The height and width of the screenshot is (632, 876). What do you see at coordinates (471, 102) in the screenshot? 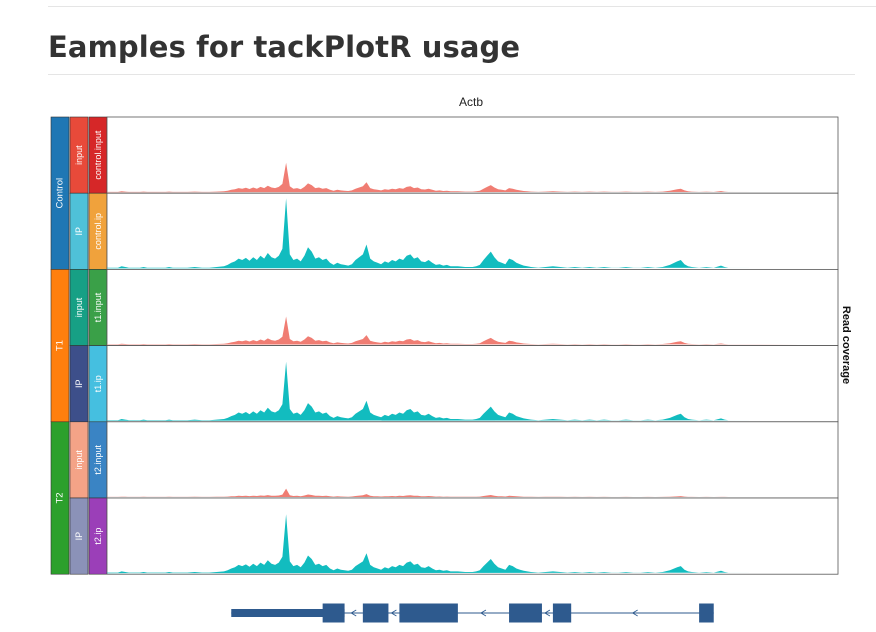
I see `chart-title: Actb` at bounding box center [471, 102].